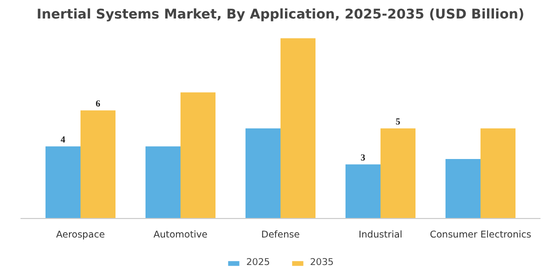 The height and width of the screenshot is (280, 560). What do you see at coordinates (258, 262) in the screenshot?
I see `legend-label: 2025` at bounding box center [258, 262].